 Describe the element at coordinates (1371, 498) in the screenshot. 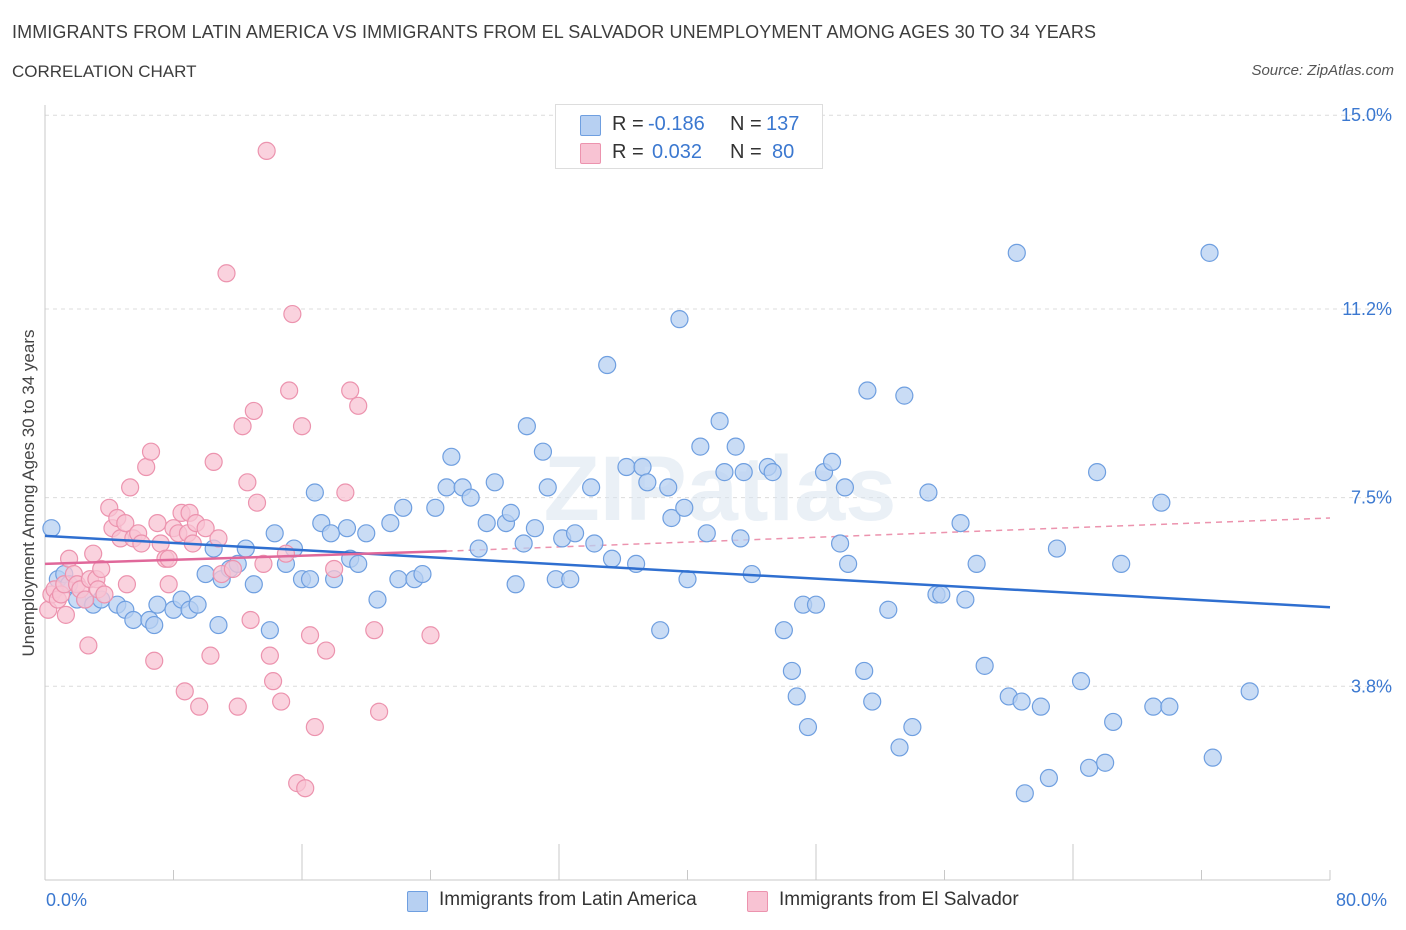

I see `y-tick-label: 7.5%` at that location.